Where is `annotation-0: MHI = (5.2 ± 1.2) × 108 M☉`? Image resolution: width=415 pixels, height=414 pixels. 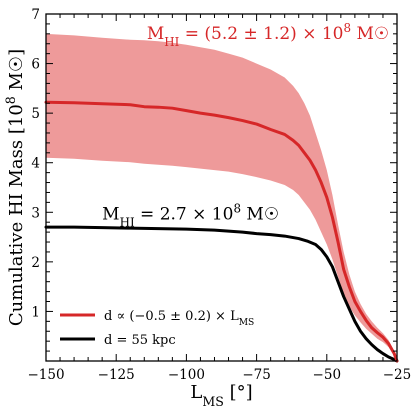 annotation-0: MHI = (5.2 ± 1.2) × 108 M☉ is located at coordinates (268, 35).